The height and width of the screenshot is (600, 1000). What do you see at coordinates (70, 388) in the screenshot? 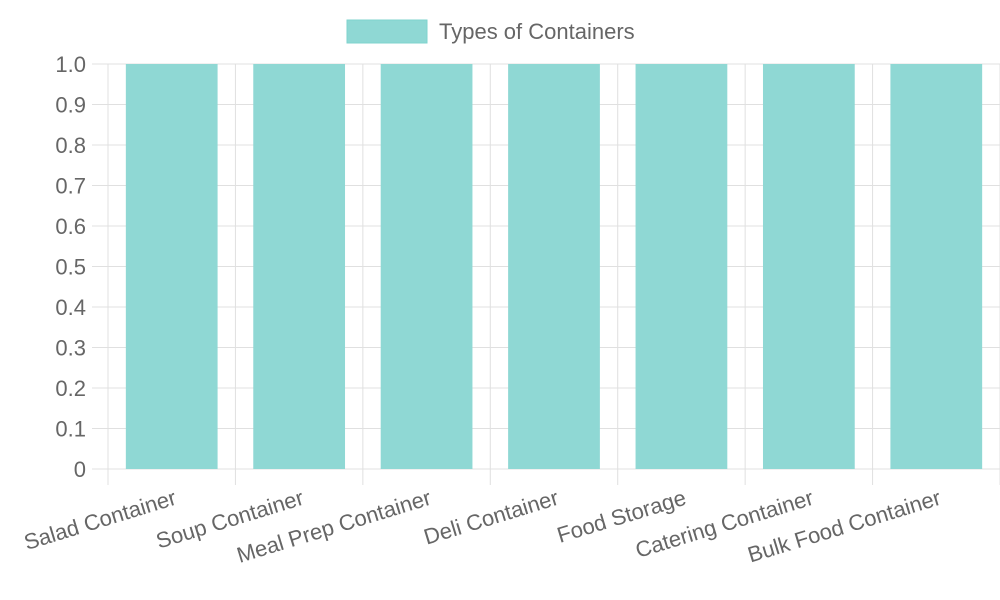
I see `y-tick-label: 0.2` at bounding box center [70, 388].